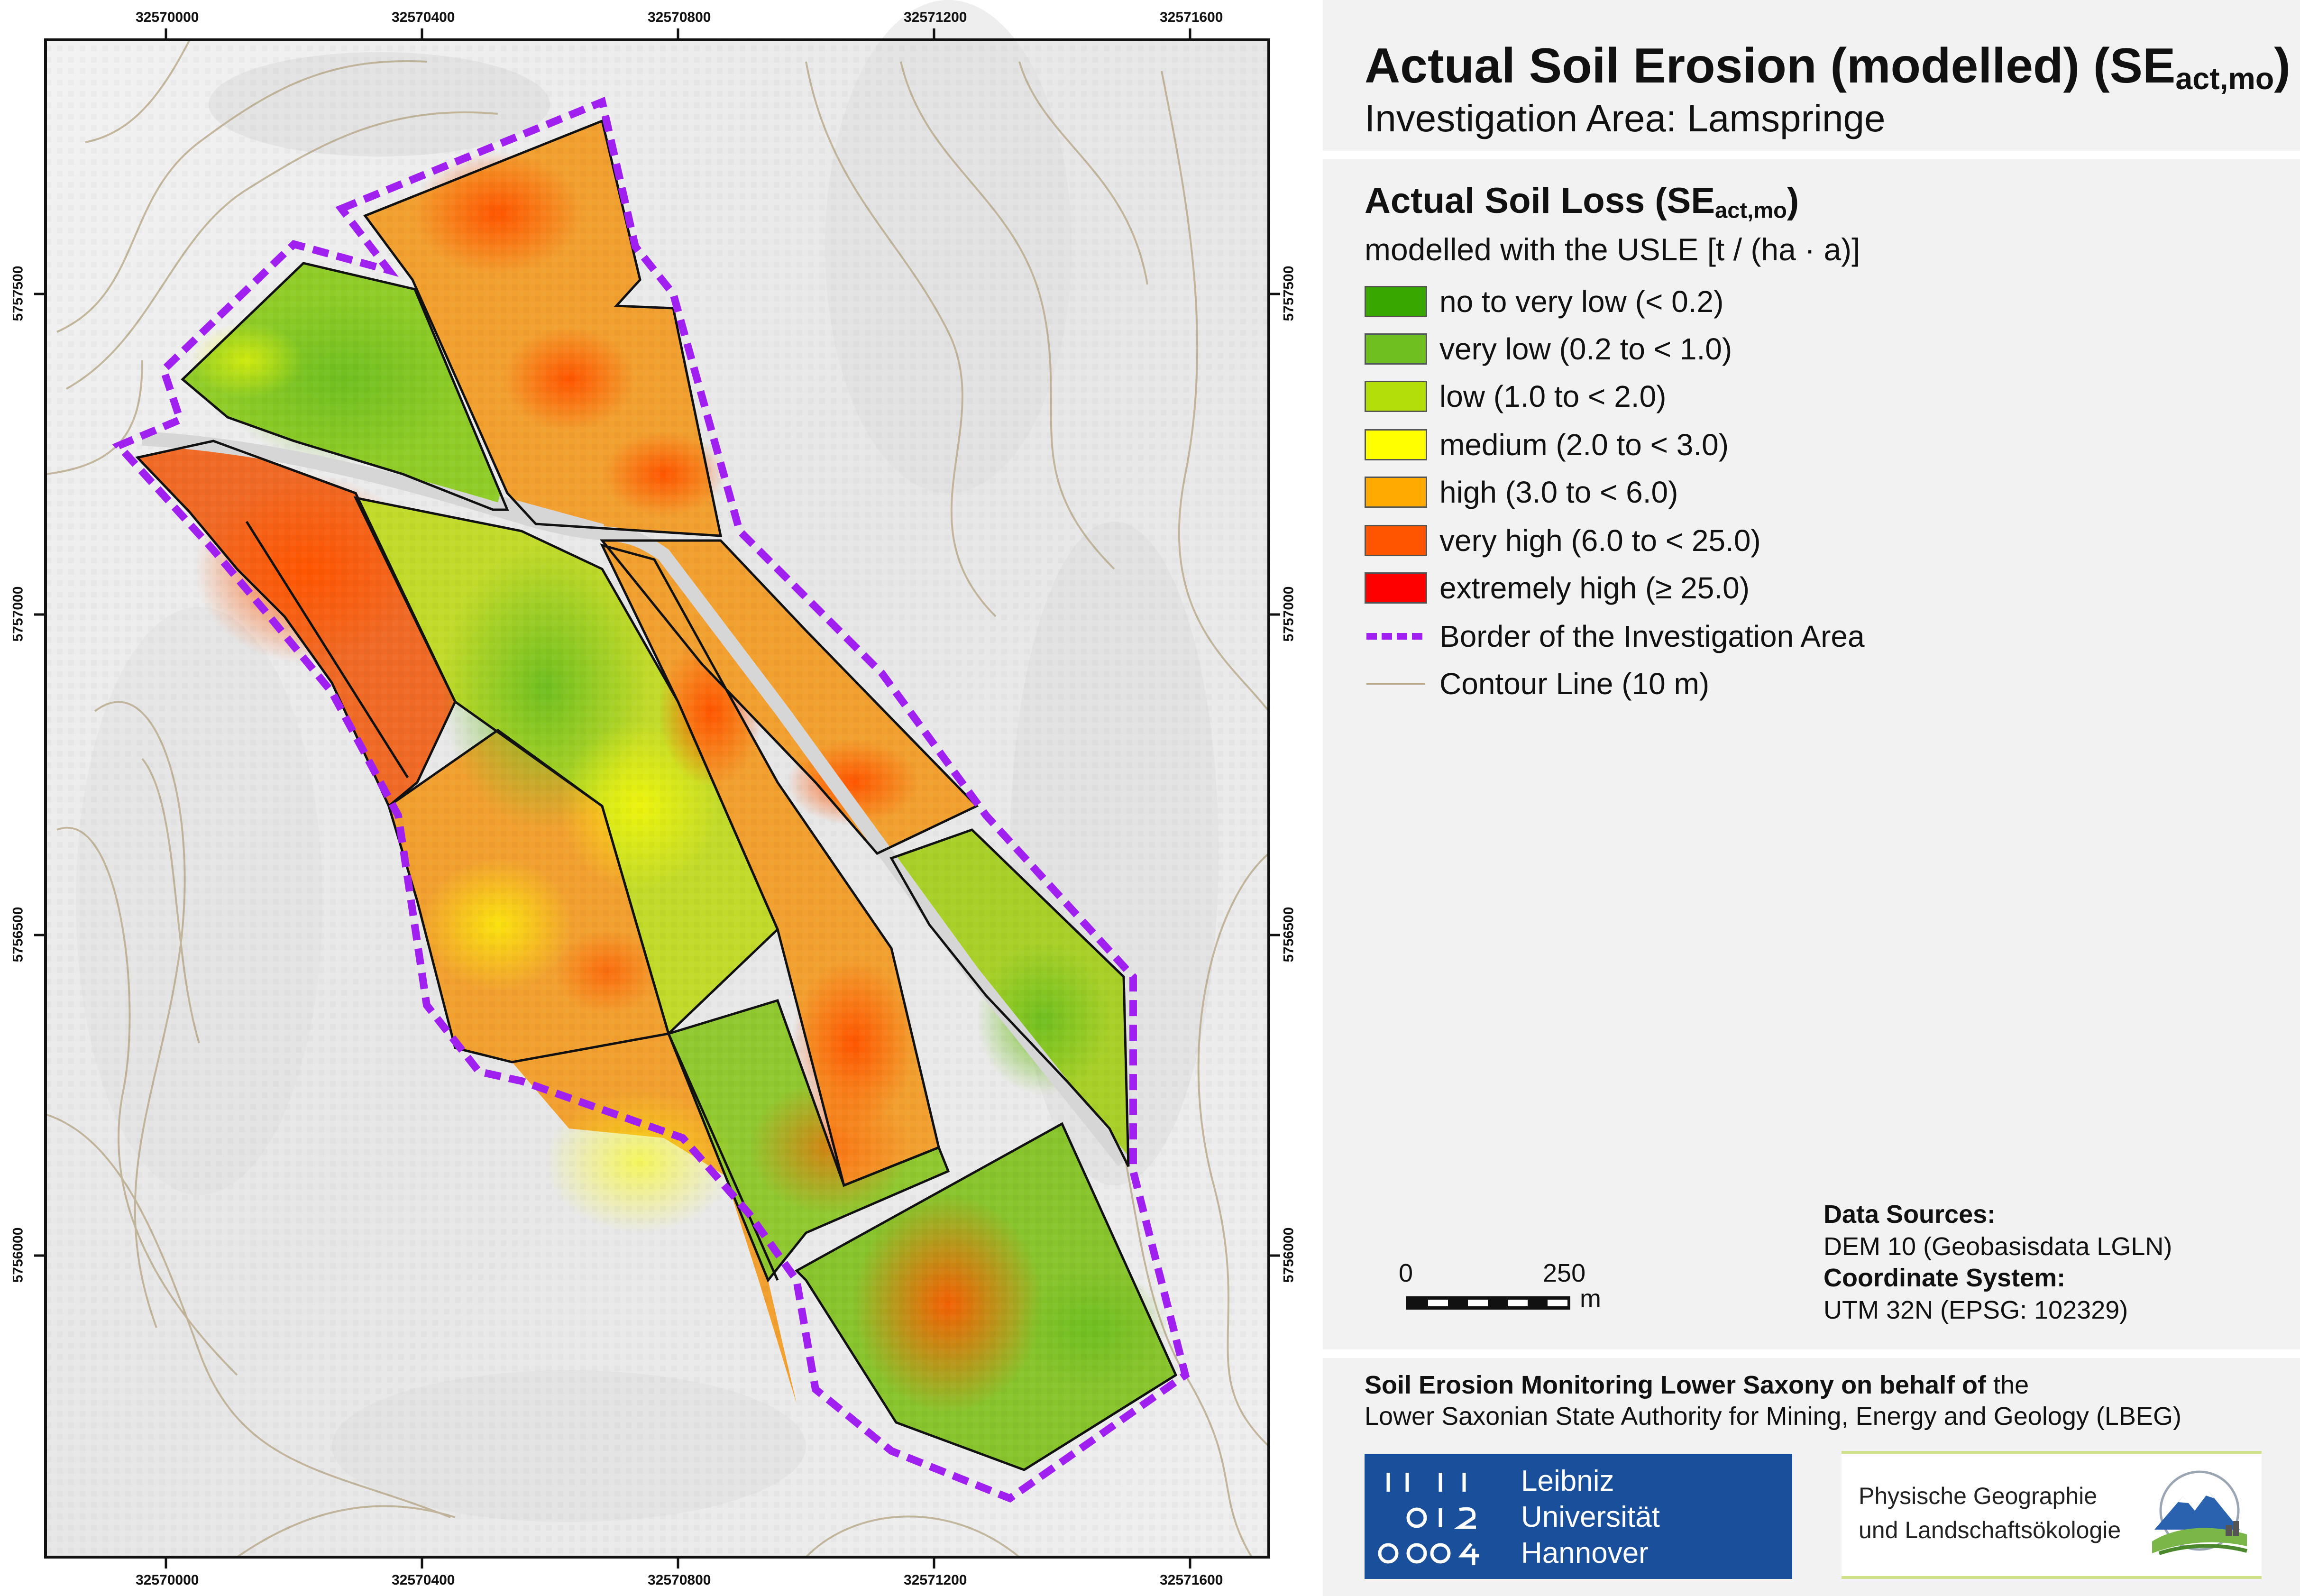 The image size is (2300, 1596). Describe the element at coordinates (2200, 1512) in the screenshot. I see `landscape-icon` at that location.